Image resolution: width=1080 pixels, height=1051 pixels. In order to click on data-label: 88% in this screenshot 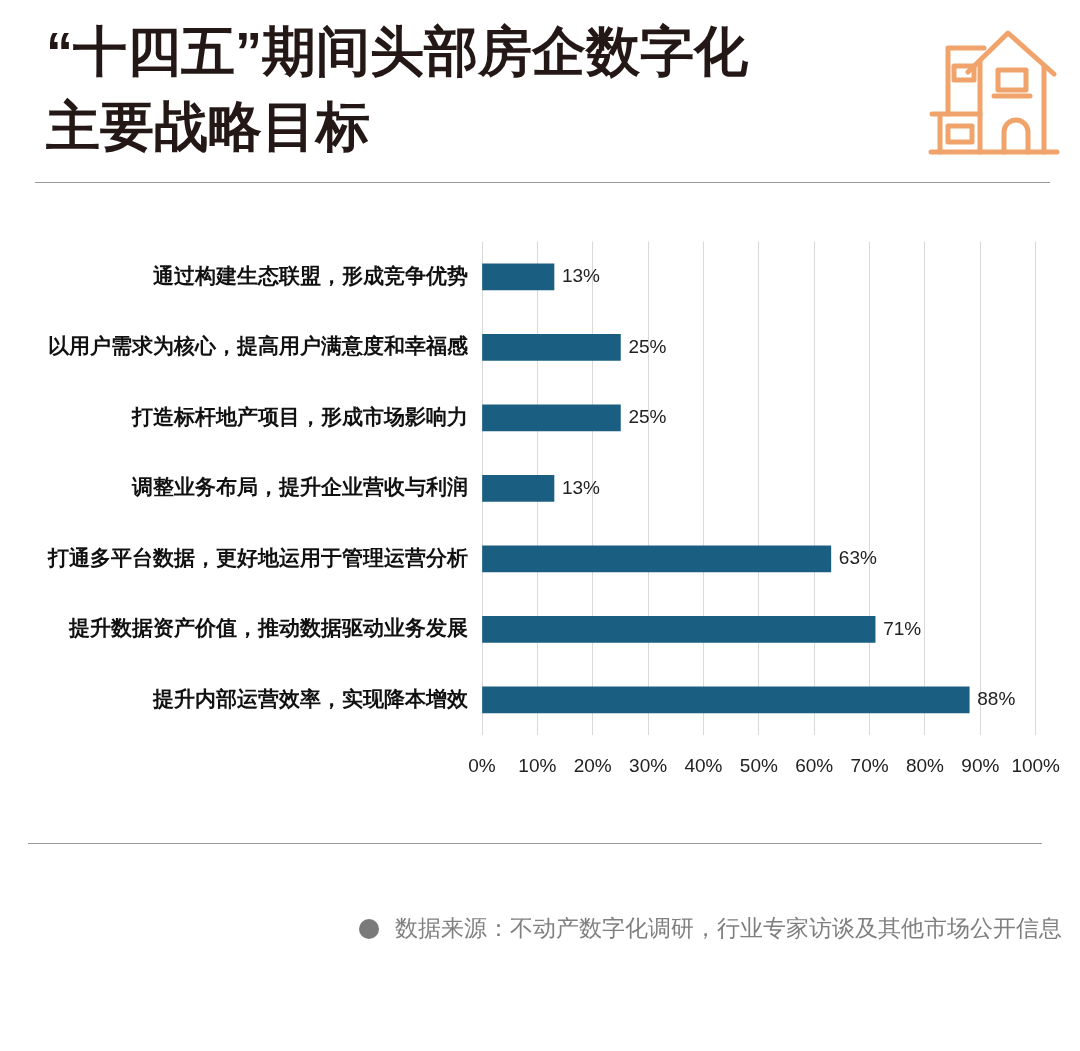, I will do `click(996, 699)`.